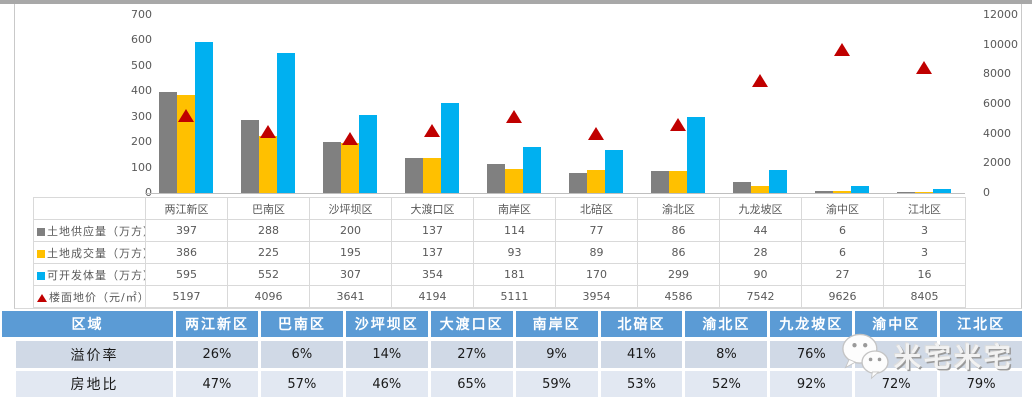 The height and width of the screenshot is (402, 1032). I want to click on left-axis-tick-label: 0, so click(132, 193).